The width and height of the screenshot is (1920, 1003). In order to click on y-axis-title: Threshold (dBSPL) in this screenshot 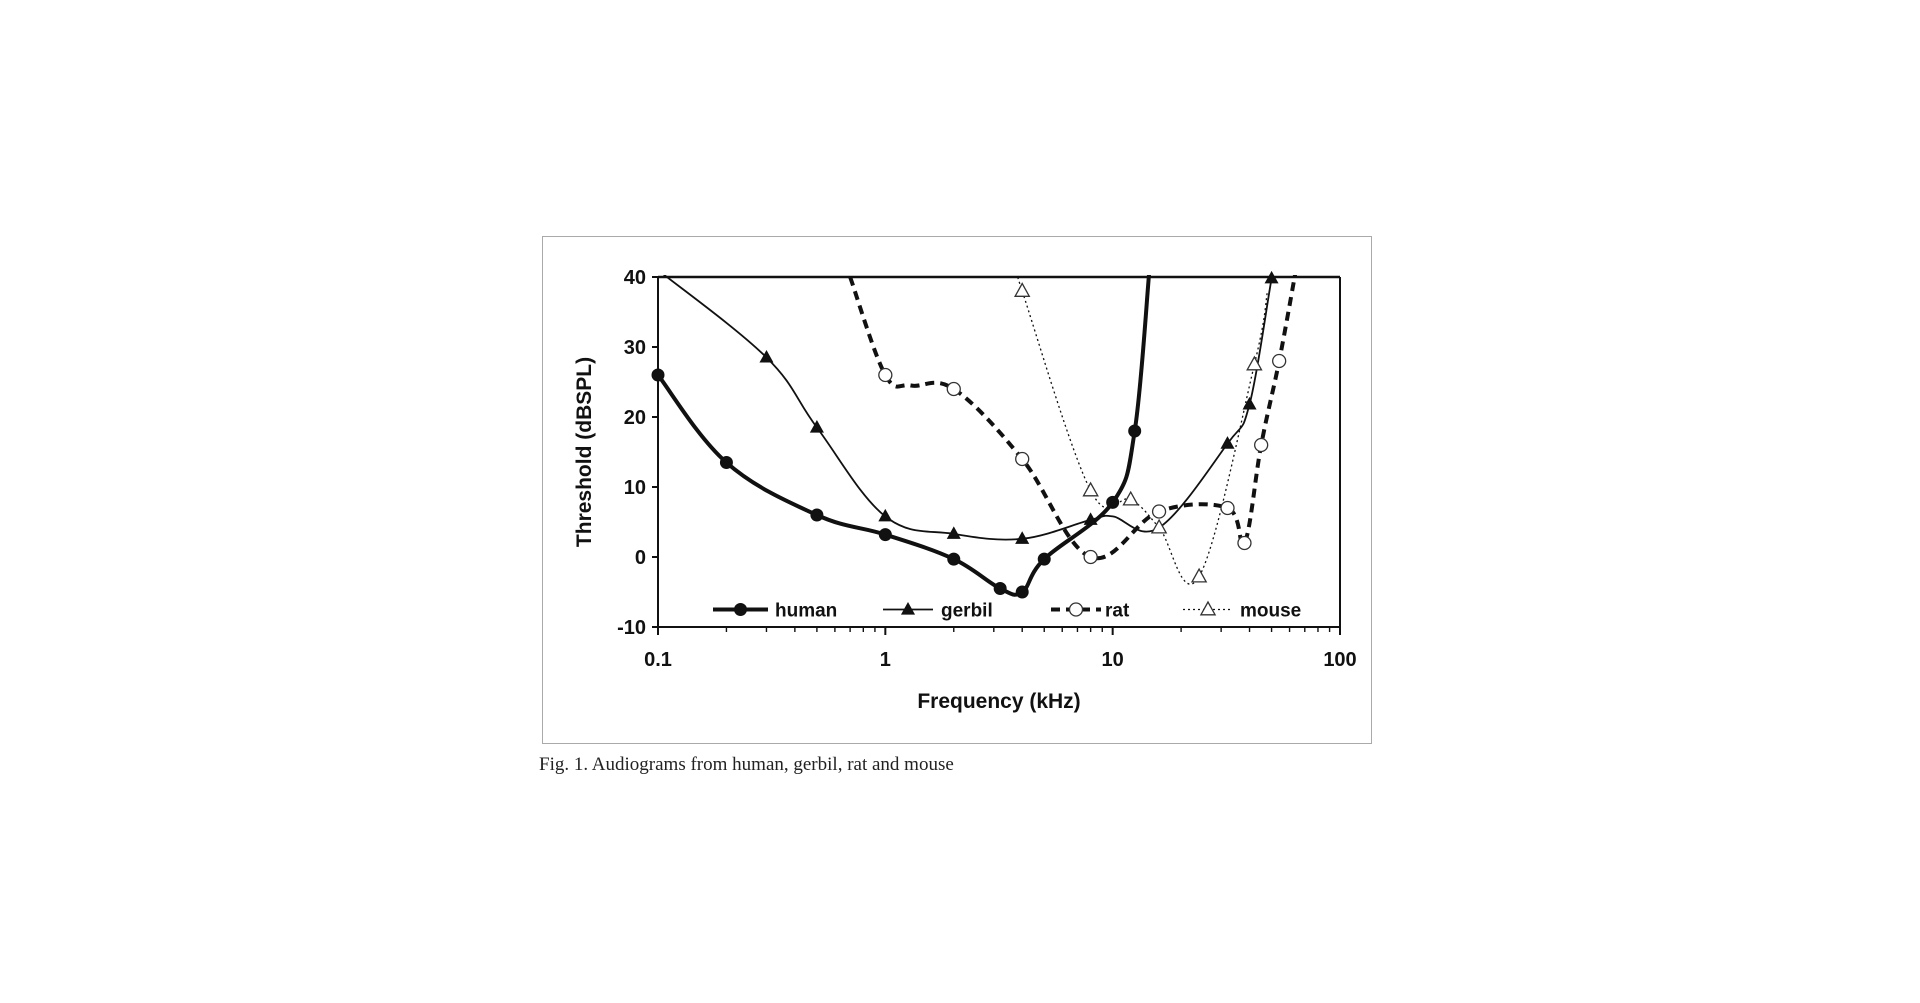, I will do `click(584, 452)`.